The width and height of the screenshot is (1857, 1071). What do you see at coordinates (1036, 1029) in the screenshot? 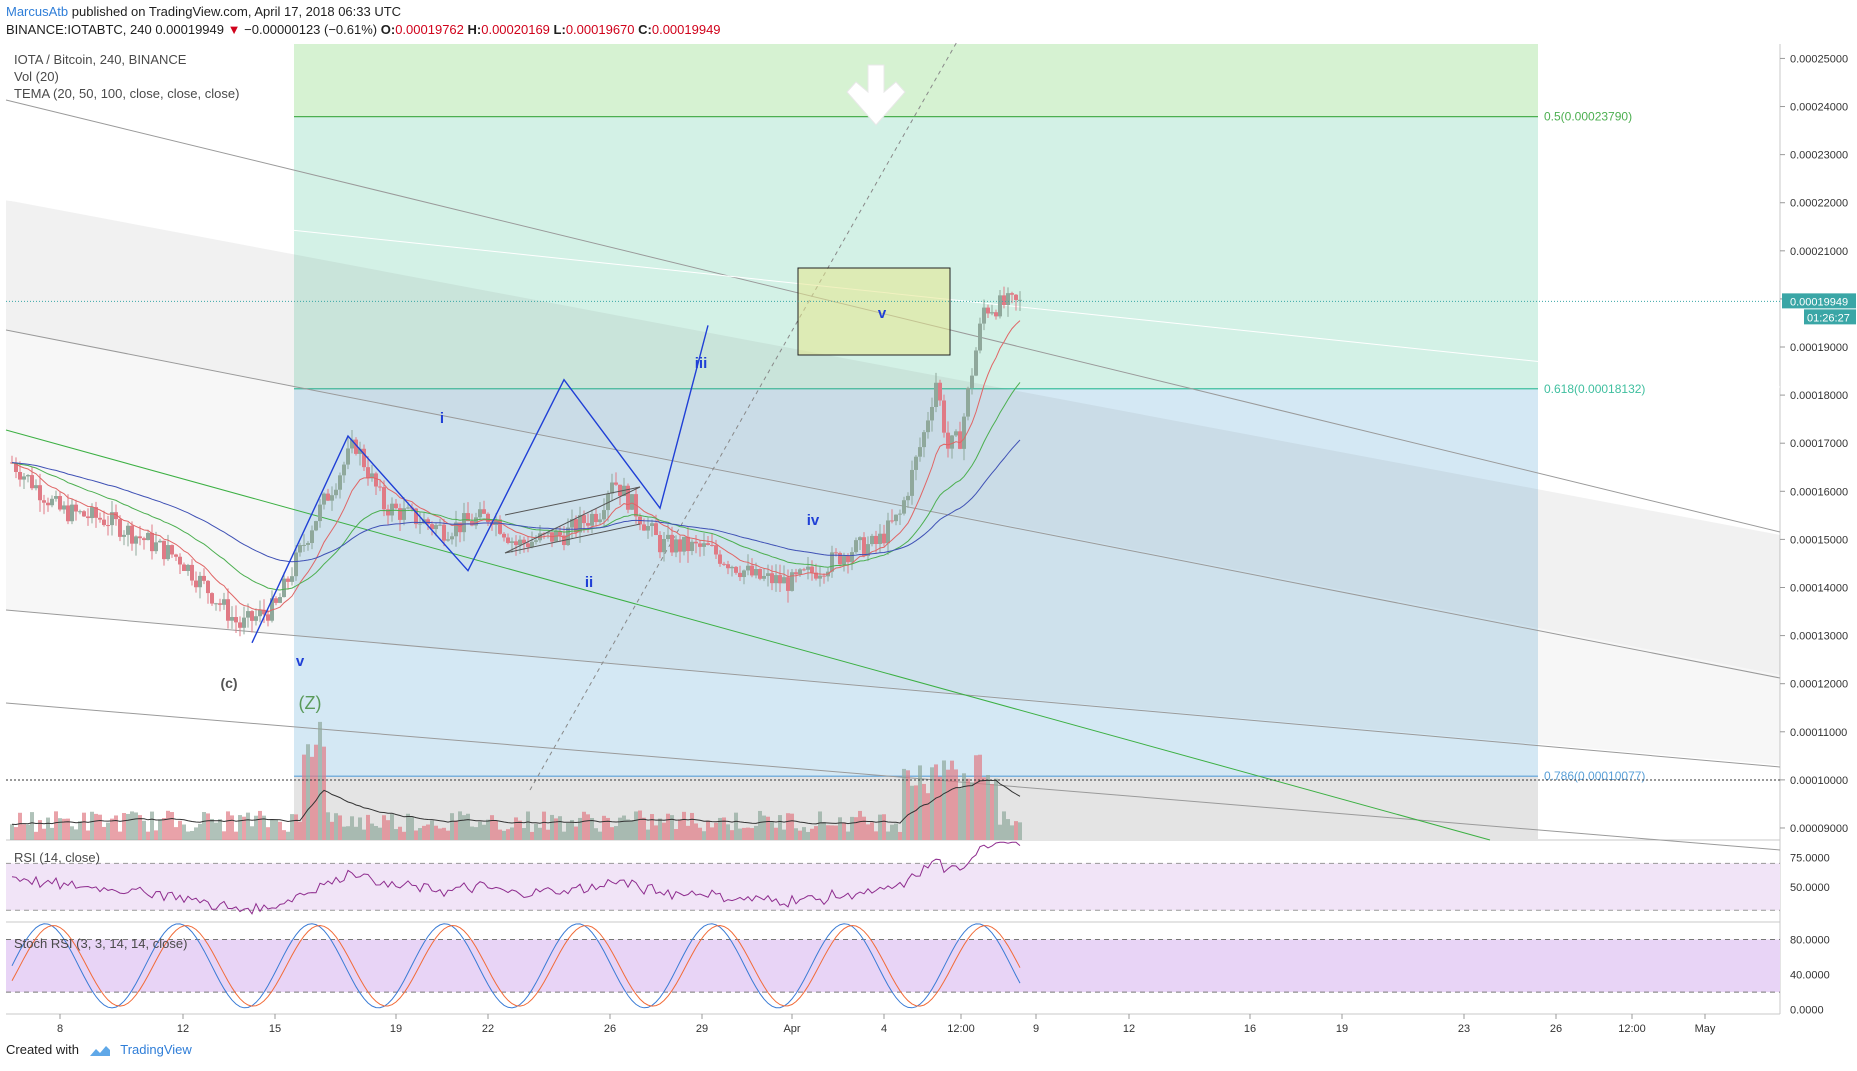
I see `time-tick-label: 9` at bounding box center [1036, 1029].